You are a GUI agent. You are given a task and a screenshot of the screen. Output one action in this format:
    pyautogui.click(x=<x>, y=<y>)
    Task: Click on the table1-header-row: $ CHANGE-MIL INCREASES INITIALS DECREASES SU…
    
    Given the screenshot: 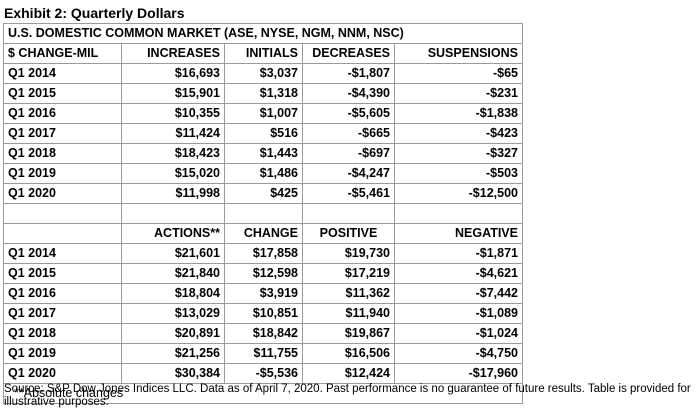 What is the action you would take?
    pyautogui.click(x=263, y=53)
    